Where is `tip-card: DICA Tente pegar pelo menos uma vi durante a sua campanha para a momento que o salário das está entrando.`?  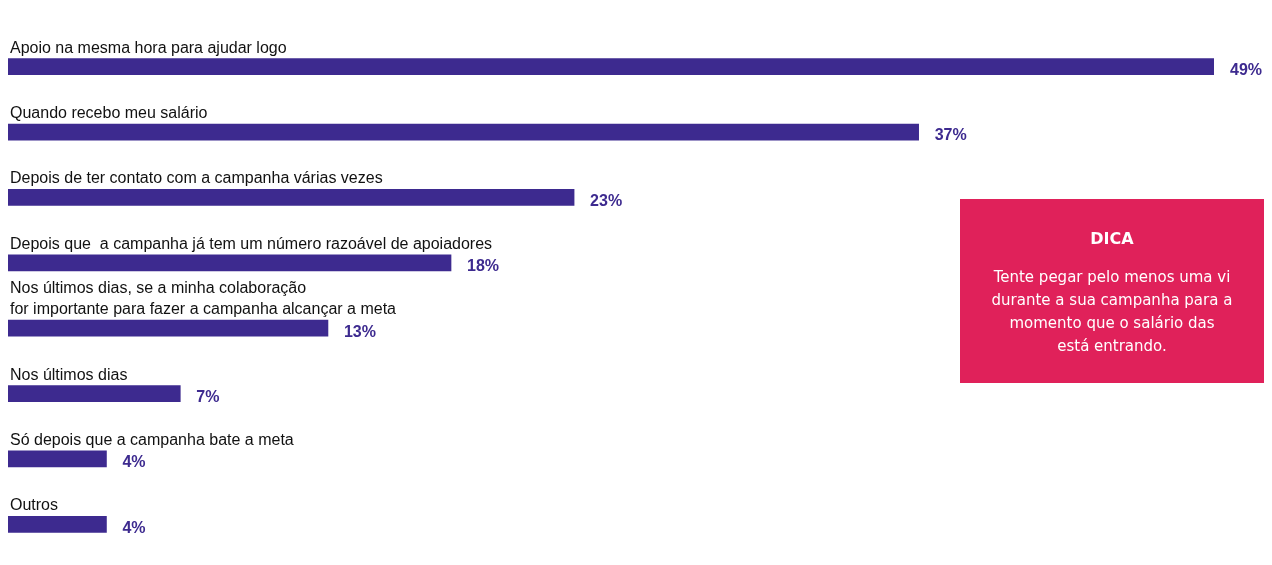 tip-card: DICA Tente pegar pelo menos uma vi durante a sua campanha para a momento que o salário das está entrando. is located at coordinates (1112, 291).